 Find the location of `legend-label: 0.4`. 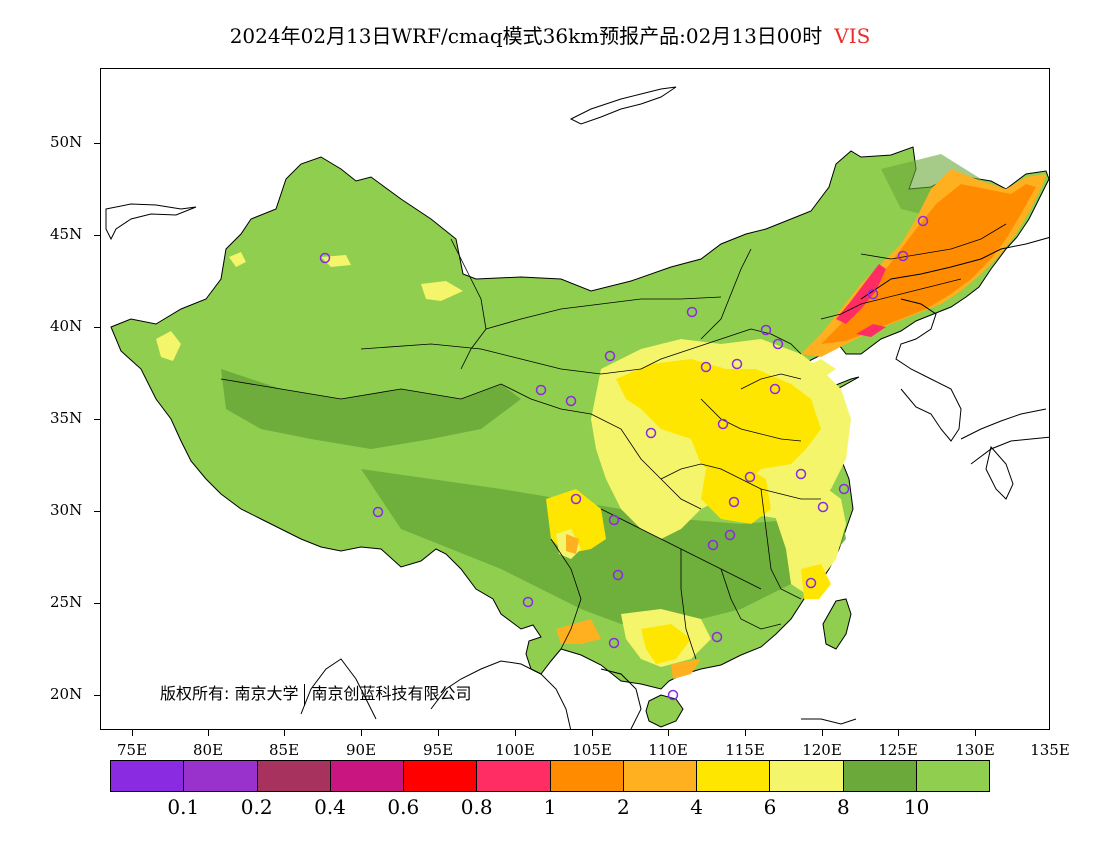

legend-label: 0.4 is located at coordinates (330, 807).